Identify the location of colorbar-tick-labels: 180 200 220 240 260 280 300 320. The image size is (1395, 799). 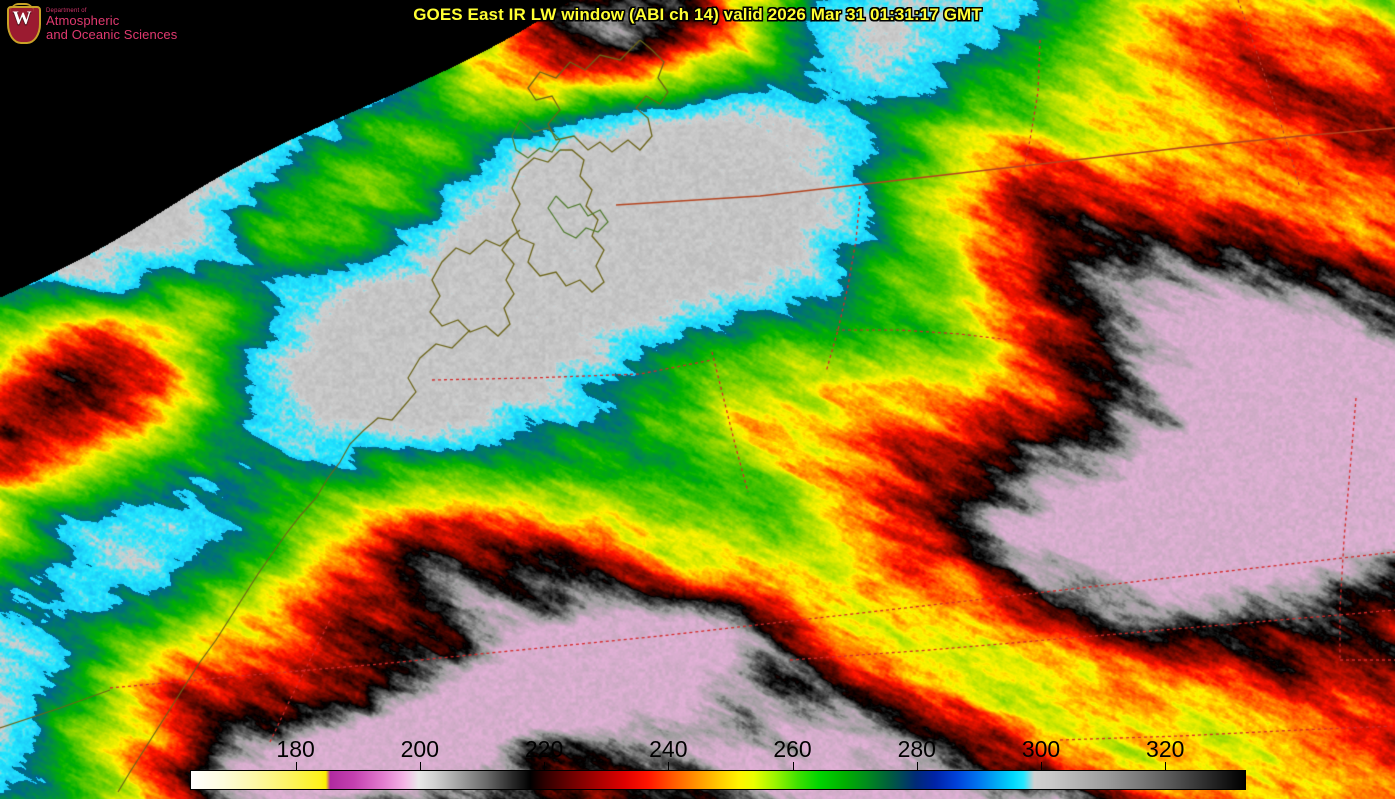
(718, 749).